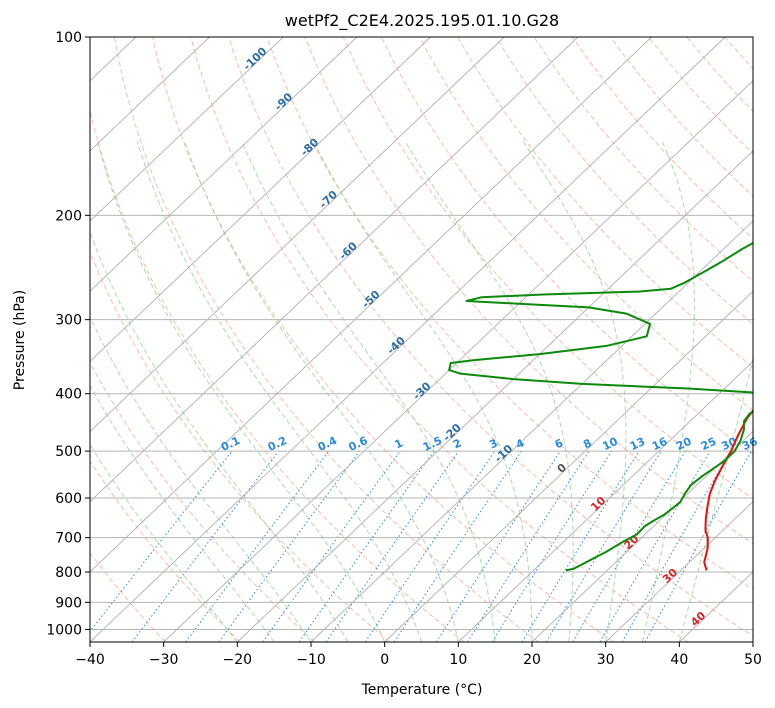  I want to click on mixing-ratio-label: 30, so click(729, 444).